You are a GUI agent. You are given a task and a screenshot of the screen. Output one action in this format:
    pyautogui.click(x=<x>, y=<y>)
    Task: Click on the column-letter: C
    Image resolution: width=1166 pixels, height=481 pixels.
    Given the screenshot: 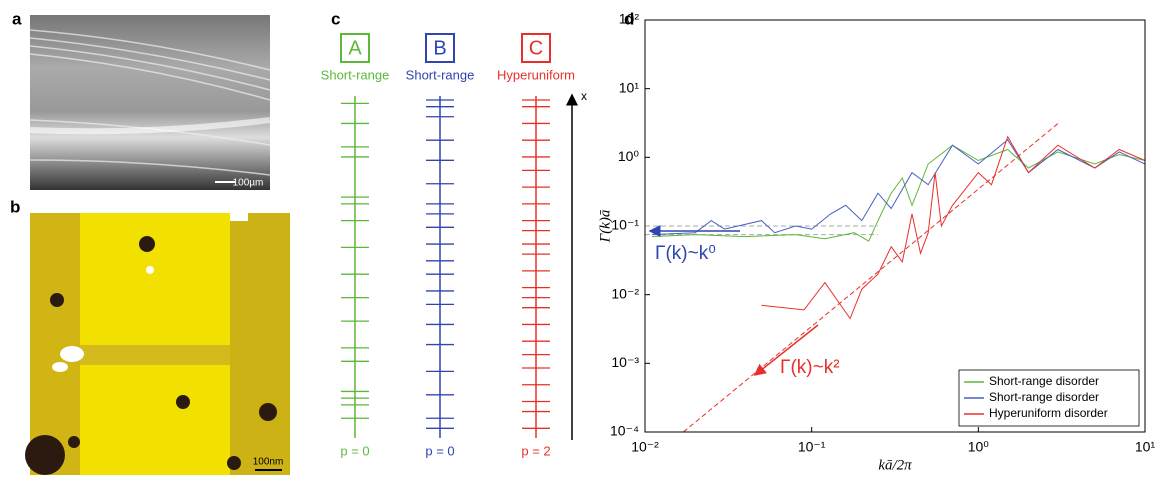 What is the action you would take?
    pyautogui.click(x=536, y=48)
    